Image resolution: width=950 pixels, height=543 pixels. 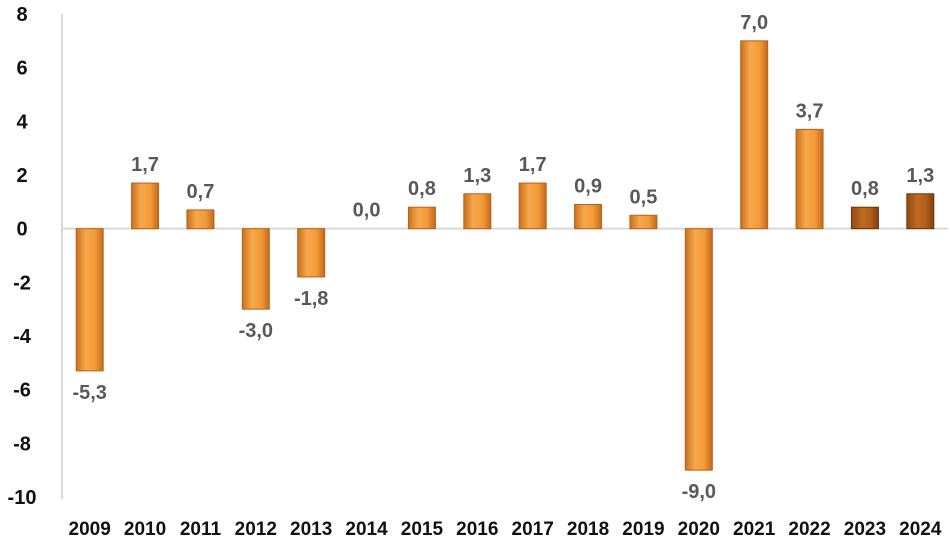 What do you see at coordinates (644, 197) in the screenshot?
I see `data-label-2019: 0,5` at bounding box center [644, 197].